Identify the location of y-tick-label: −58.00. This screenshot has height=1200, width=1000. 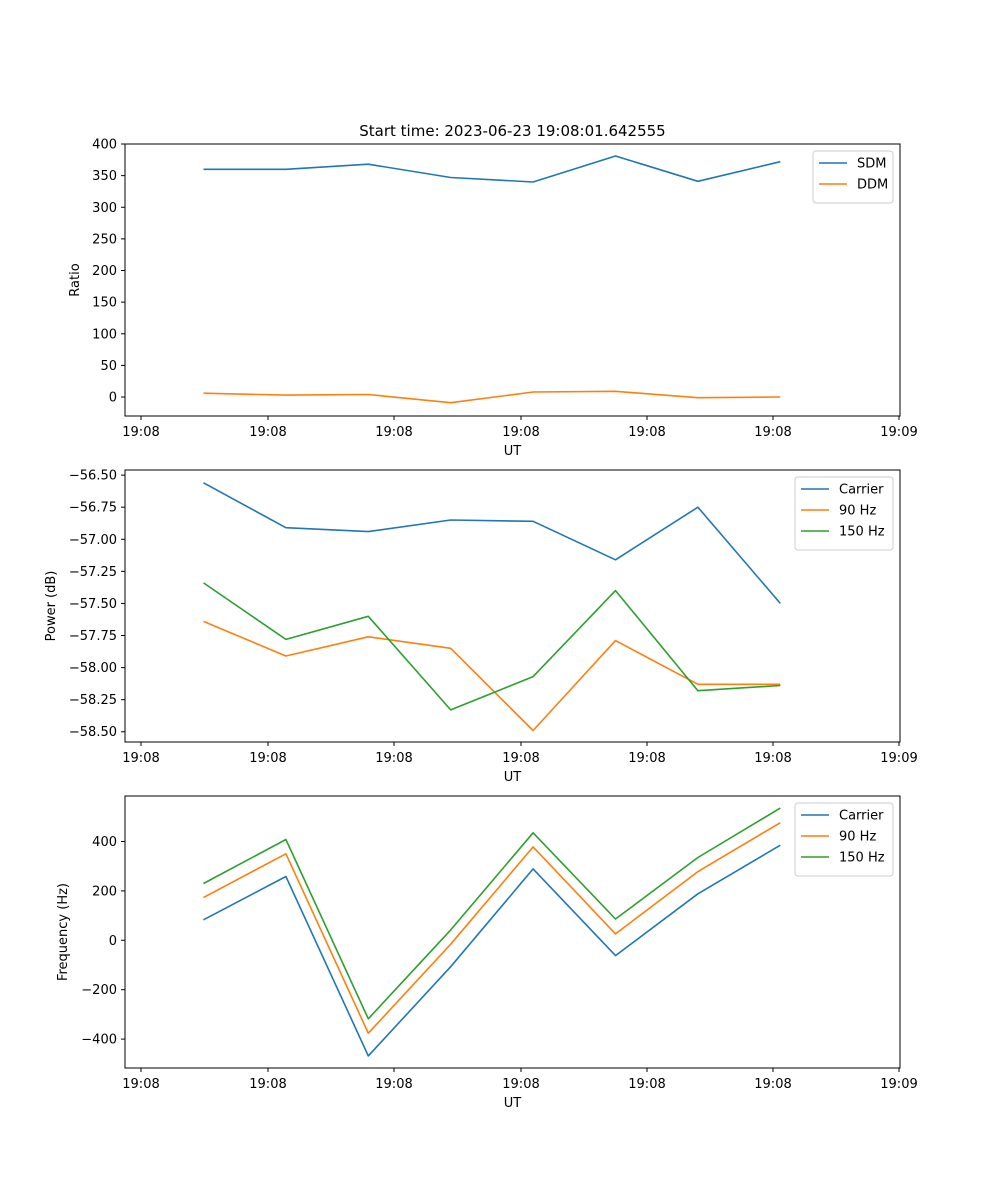
(93, 668).